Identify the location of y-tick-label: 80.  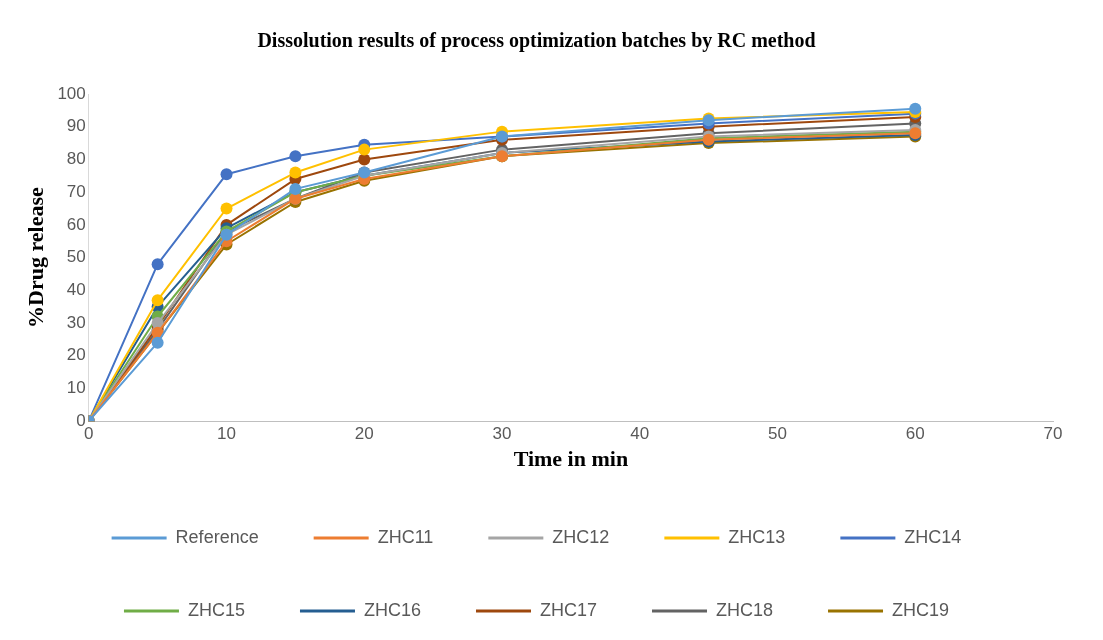
(76, 159).